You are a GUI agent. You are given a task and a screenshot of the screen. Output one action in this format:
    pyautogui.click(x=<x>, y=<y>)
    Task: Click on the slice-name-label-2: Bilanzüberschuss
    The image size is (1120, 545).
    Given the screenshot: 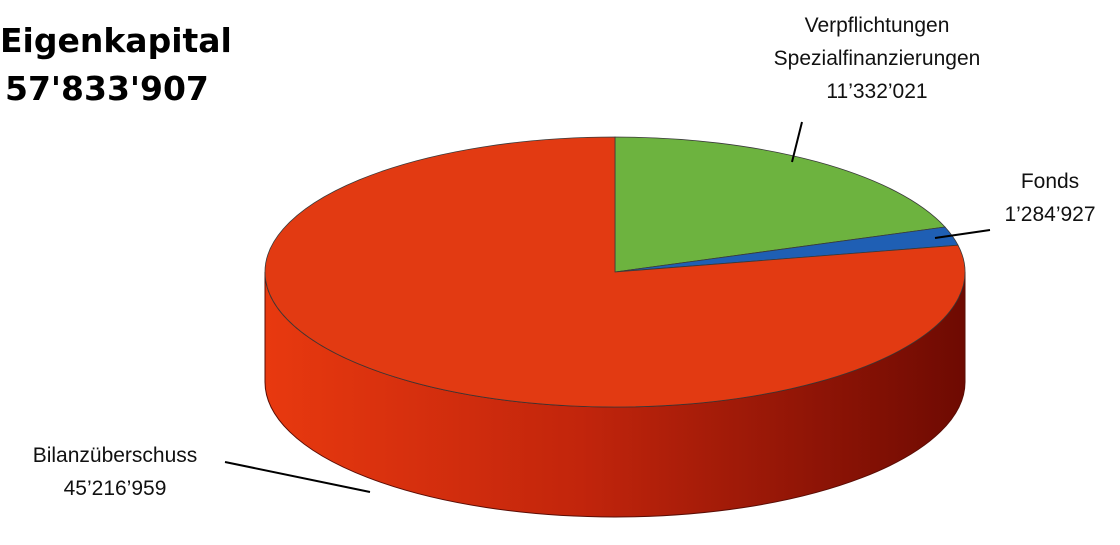 What is the action you would take?
    pyautogui.click(x=115, y=455)
    